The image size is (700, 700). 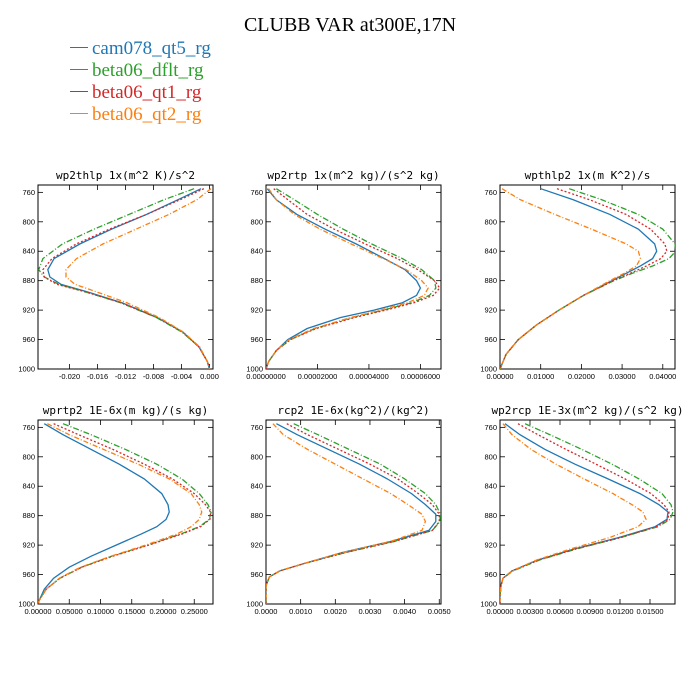 I want to click on legend-label: cam078_qt5_rg, so click(x=151, y=48).